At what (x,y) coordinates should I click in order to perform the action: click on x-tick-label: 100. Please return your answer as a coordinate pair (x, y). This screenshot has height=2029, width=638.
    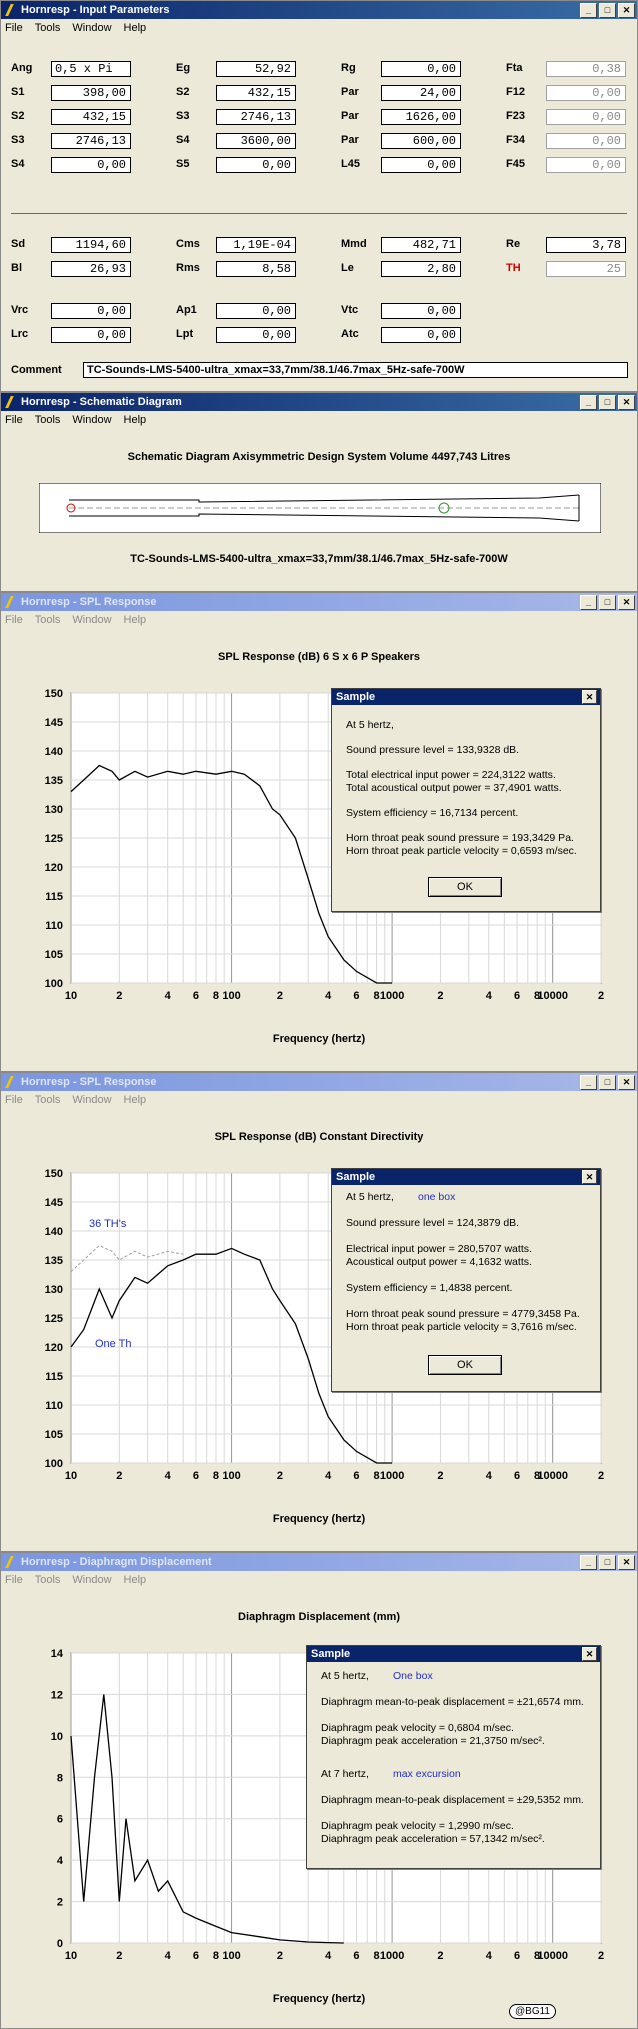
    Looking at the image, I should click on (231, 1476).